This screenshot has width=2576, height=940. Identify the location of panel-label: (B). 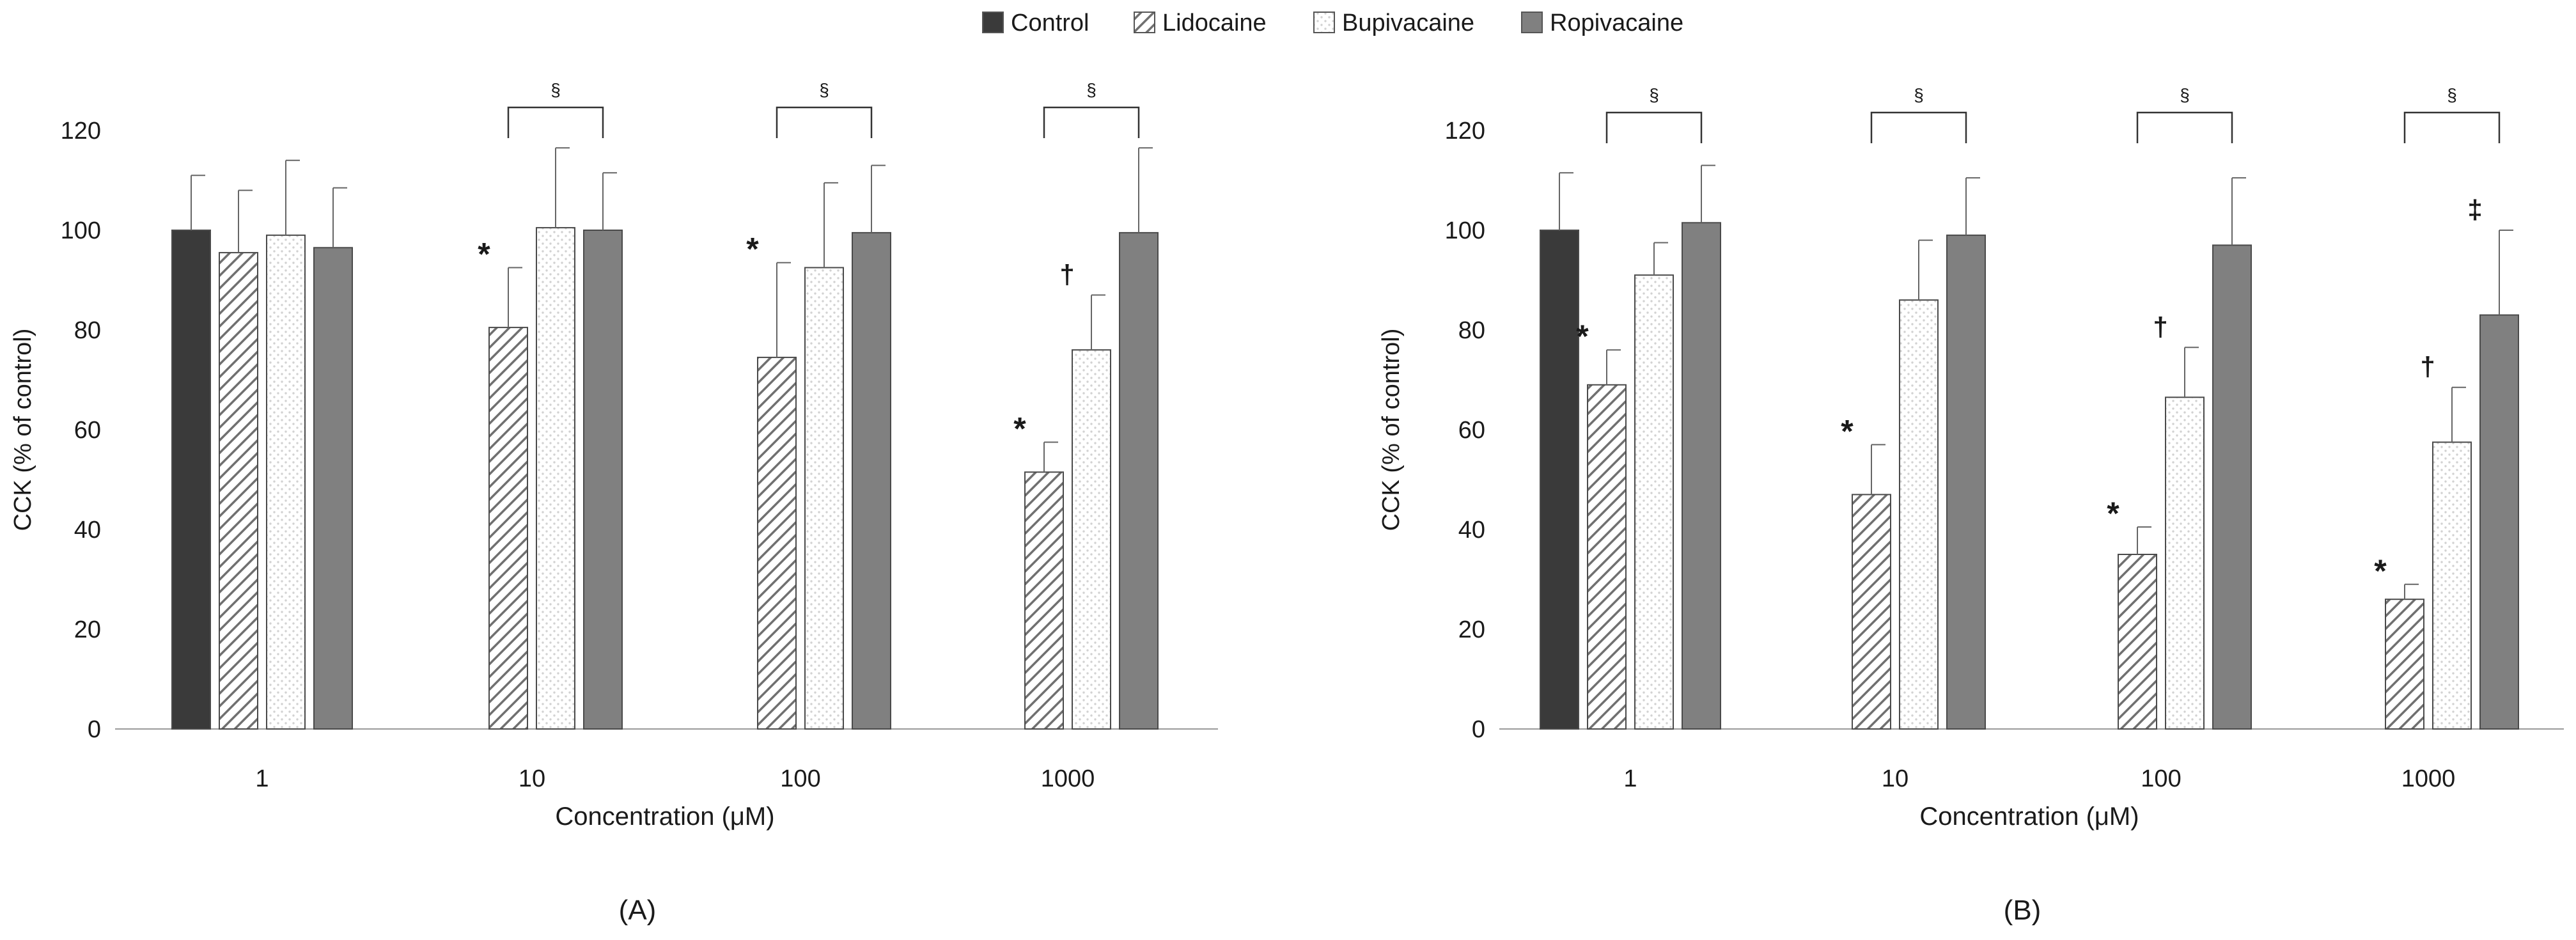
(2023, 911).